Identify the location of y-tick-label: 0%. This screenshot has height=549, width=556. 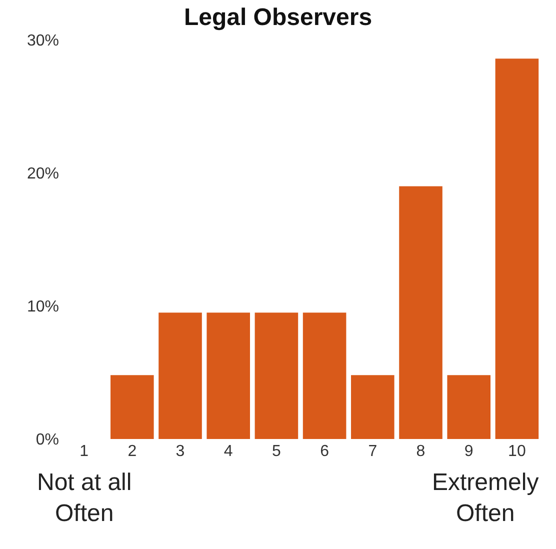
(47, 440).